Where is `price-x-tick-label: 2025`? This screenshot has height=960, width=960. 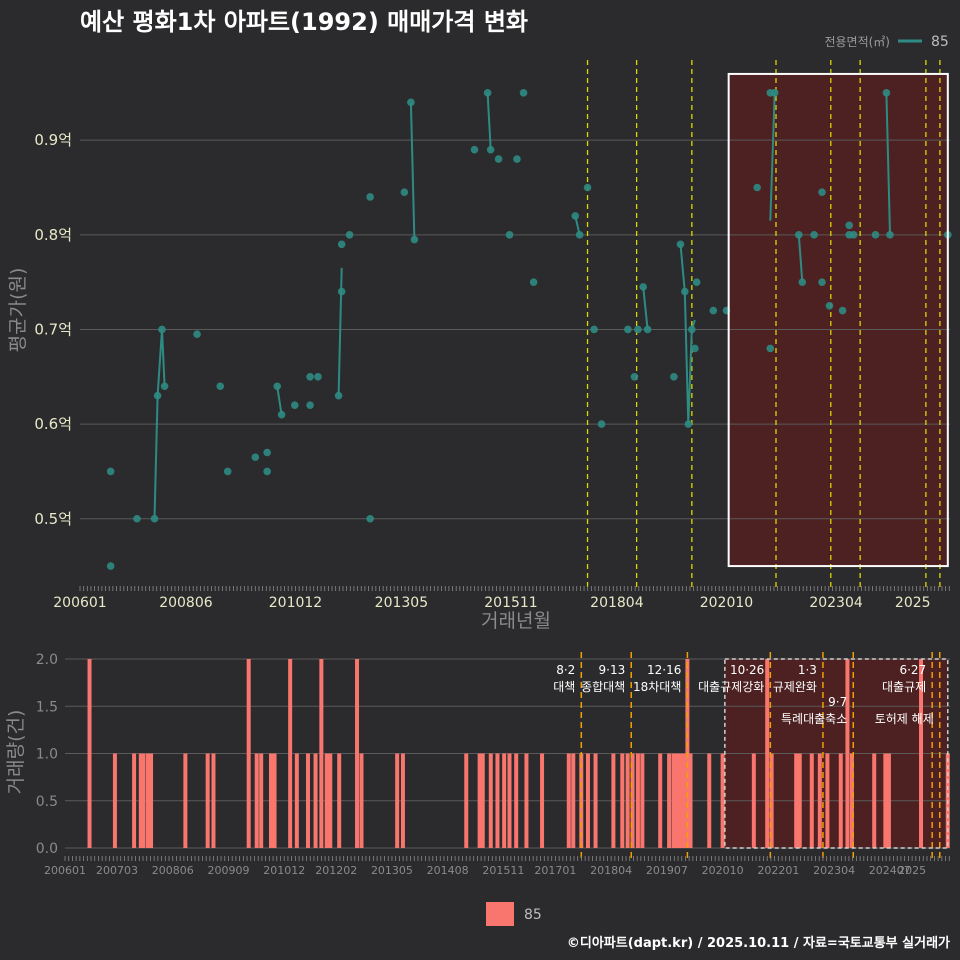
price-x-tick-label: 2025 is located at coordinates (913, 603).